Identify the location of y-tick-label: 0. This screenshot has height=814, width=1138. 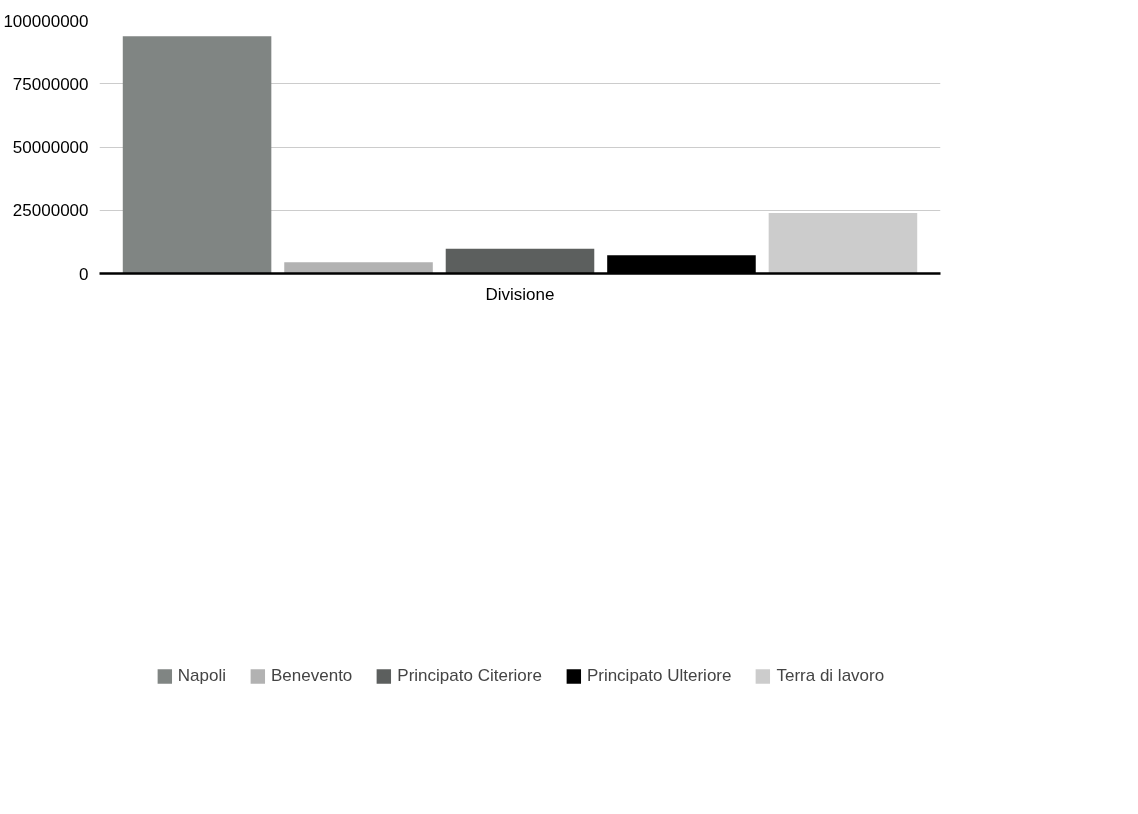
(84, 274).